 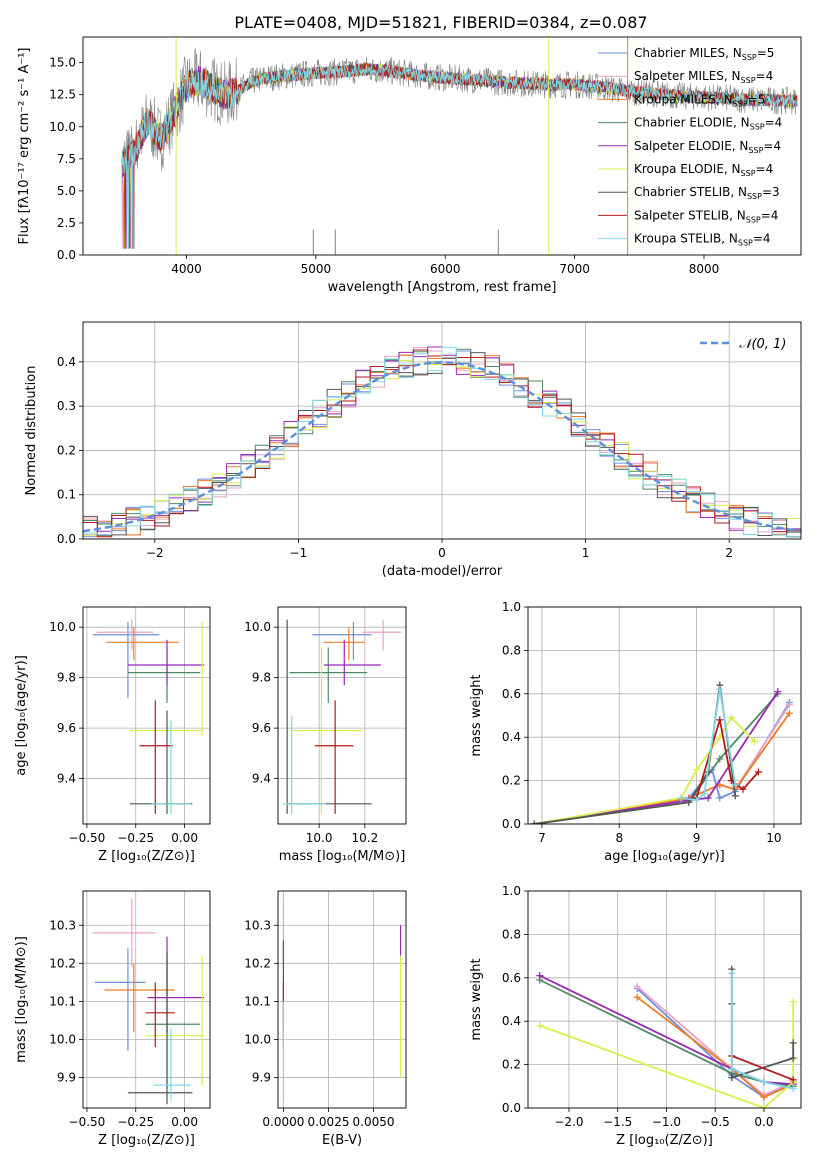 What do you see at coordinates (62, 95) in the screenshot?
I see `spectrum-ytick-label: 12.5` at bounding box center [62, 95].